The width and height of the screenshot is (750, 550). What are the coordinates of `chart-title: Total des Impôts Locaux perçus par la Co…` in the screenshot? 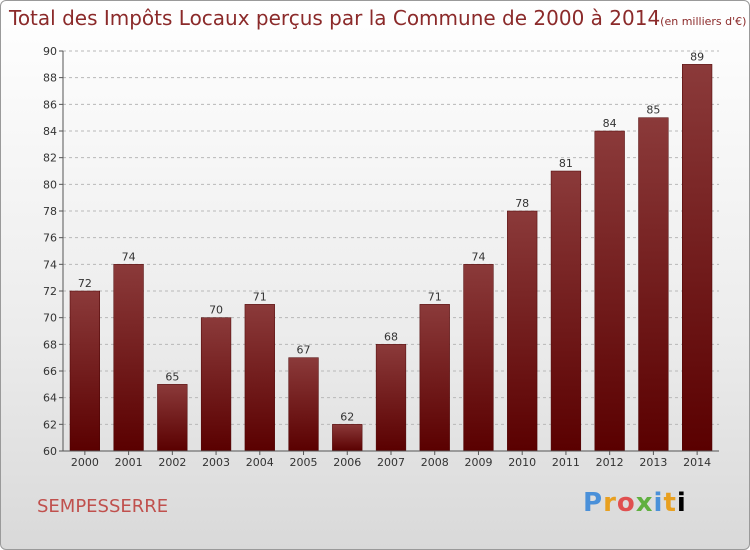 It's located at (377, 18).